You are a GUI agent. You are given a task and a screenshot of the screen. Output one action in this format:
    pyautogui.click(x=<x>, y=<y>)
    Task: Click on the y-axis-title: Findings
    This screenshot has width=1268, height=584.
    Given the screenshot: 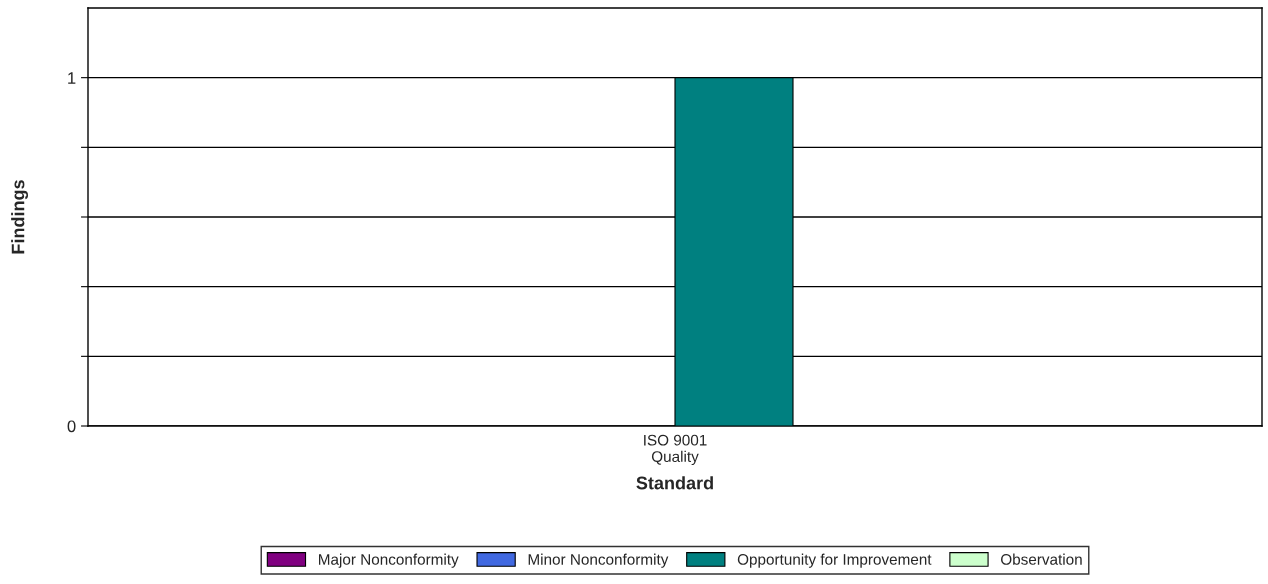 What is the action you would take?
    pyautogui.click(x=20, y=217)
    